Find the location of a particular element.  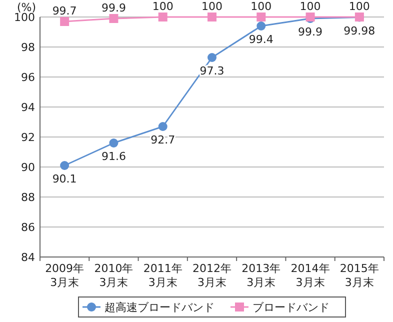

y-tick-label: 100 is located at coordinates (24, 17).